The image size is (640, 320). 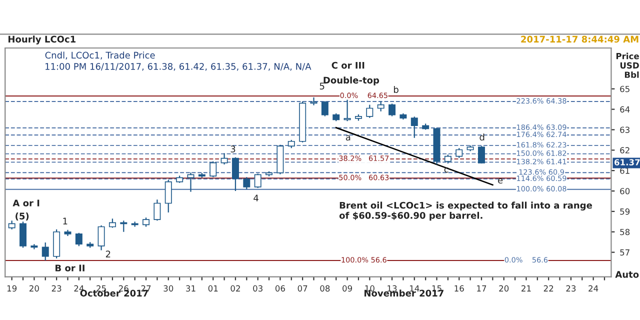 What do you see at coordinates (625, 252) in the screenshot?
I see `y-tick-label: 57` at bounding box center [625, 252].